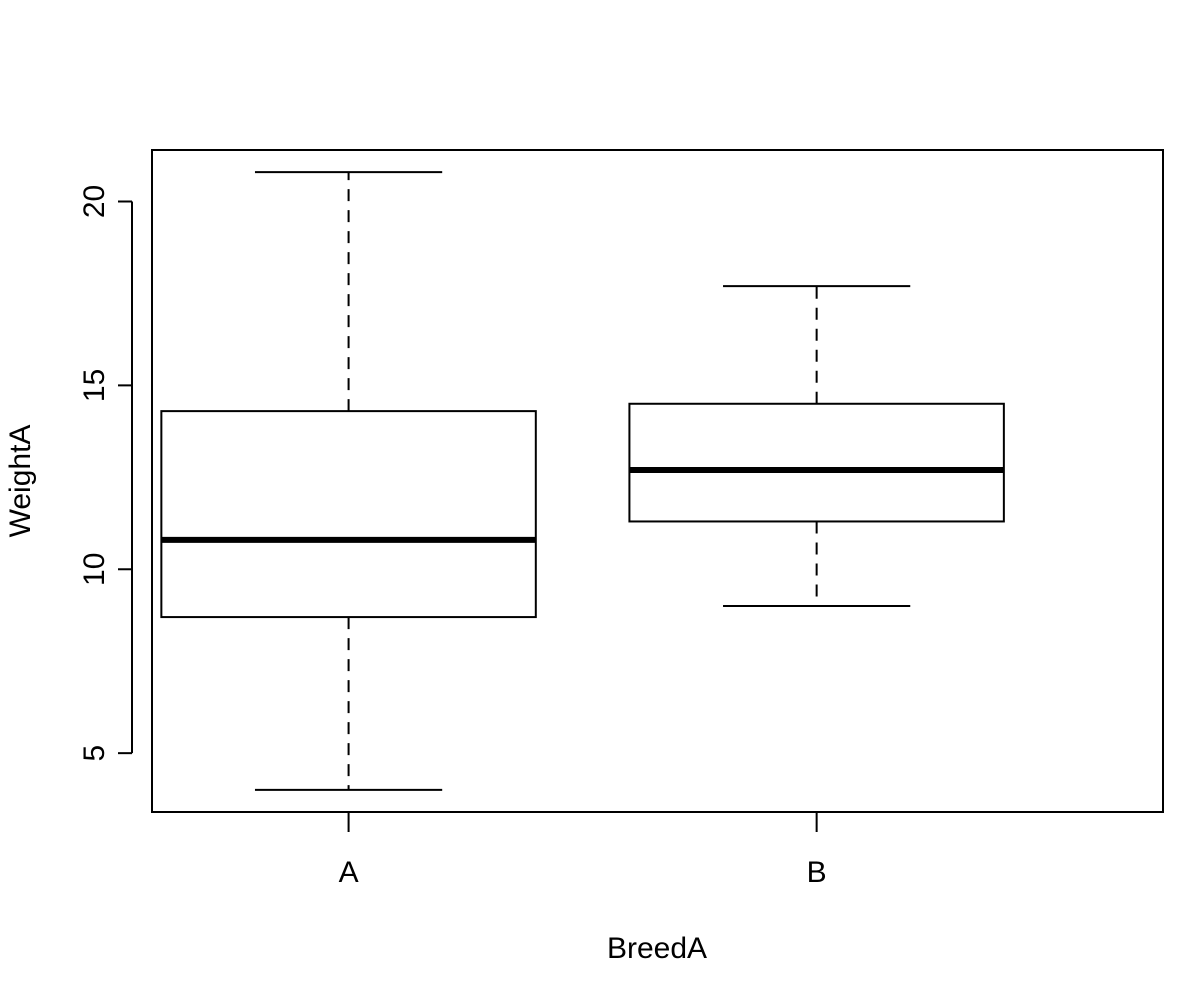  I want to click on x-axis-label: BreedA, so click(657, 948).